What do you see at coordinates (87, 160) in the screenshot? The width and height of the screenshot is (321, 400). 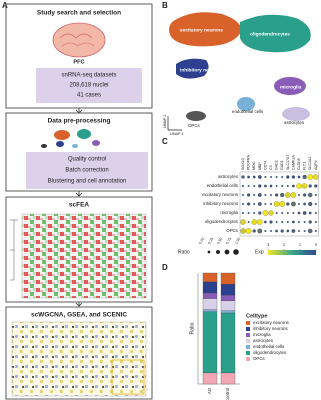 I see `step: Quality control` at bounding box center [87, 160].